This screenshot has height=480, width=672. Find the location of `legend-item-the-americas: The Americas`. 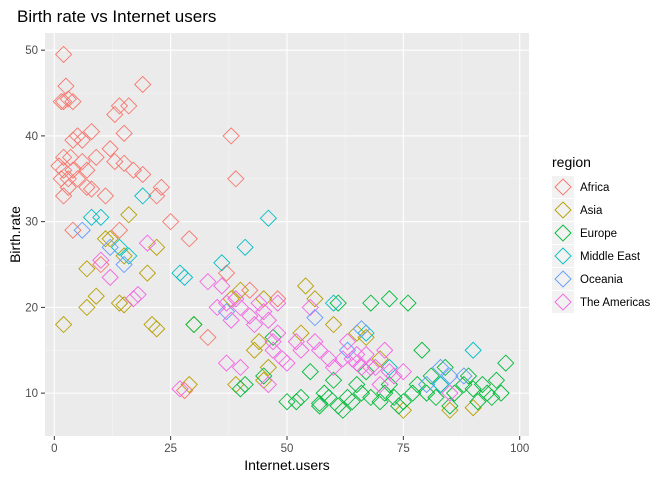

legend-item-the-americas: The Americas is located at coordinates (601, 302).